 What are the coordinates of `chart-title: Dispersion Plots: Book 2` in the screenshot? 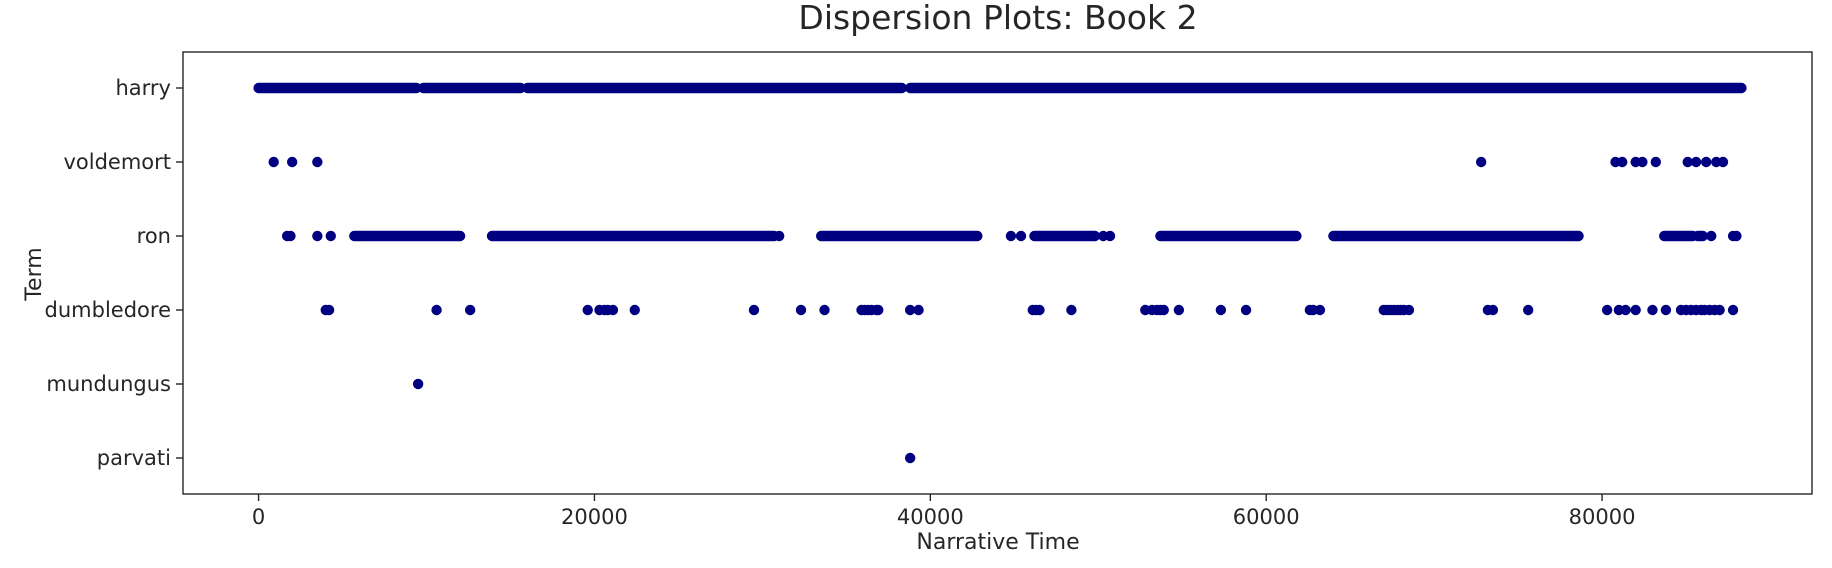 It's located at (997, 18).